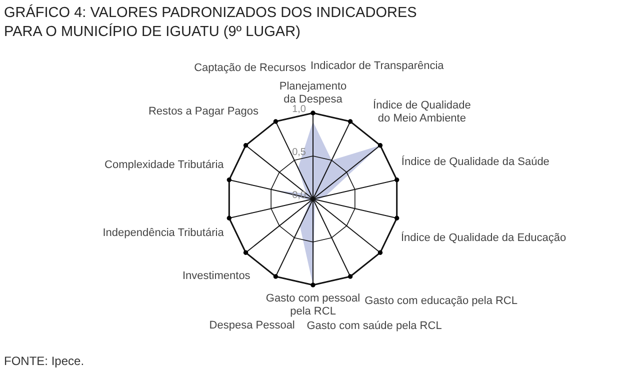 This screenshot has width=626, height=373. What do you see at coordinates (377, 66) in the screenshot?
I see `spoke-label: Indicador de Transparência` at bounding box center [377, 66].